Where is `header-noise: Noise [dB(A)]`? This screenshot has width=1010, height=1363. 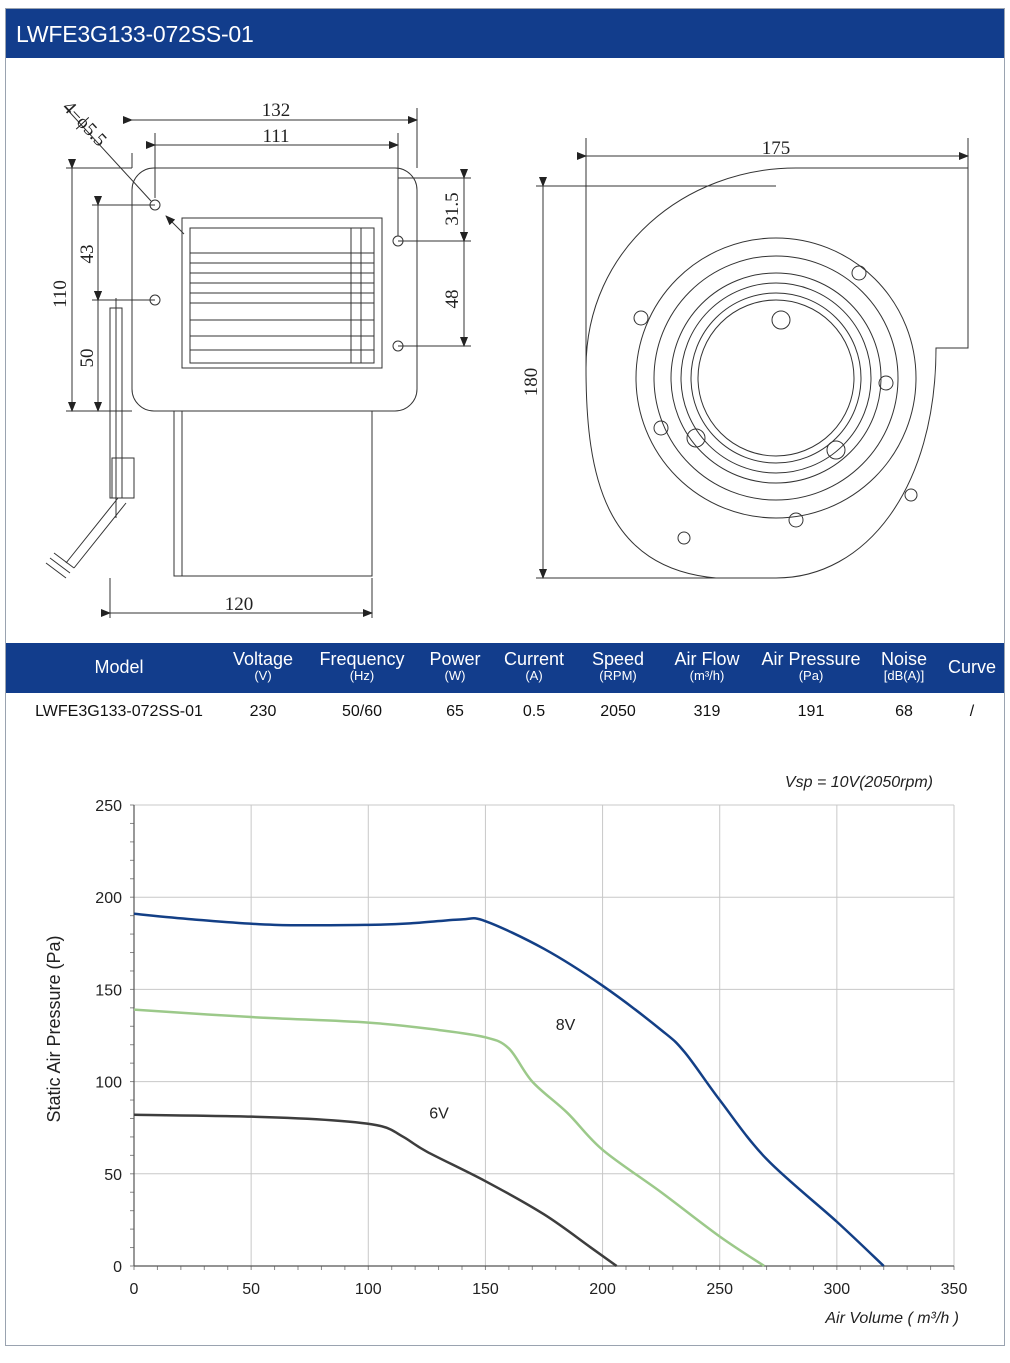
header-noise: Noise [dB(A)] is located at coordinates (904, 666).